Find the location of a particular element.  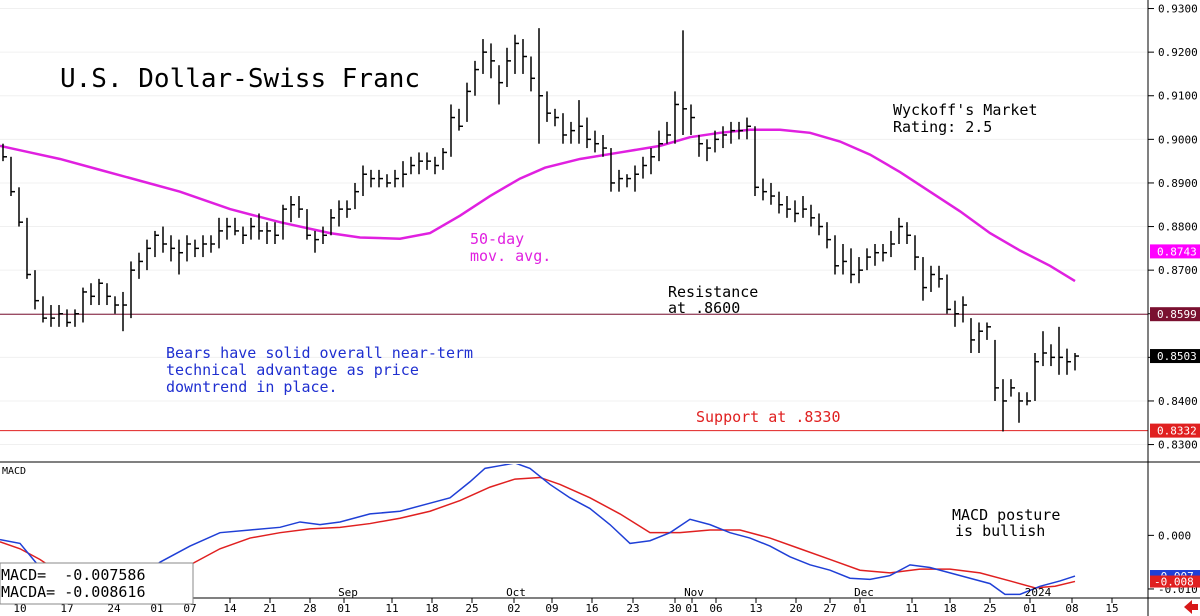

x-tick-label: 21 is located at coordinates (269, 608).